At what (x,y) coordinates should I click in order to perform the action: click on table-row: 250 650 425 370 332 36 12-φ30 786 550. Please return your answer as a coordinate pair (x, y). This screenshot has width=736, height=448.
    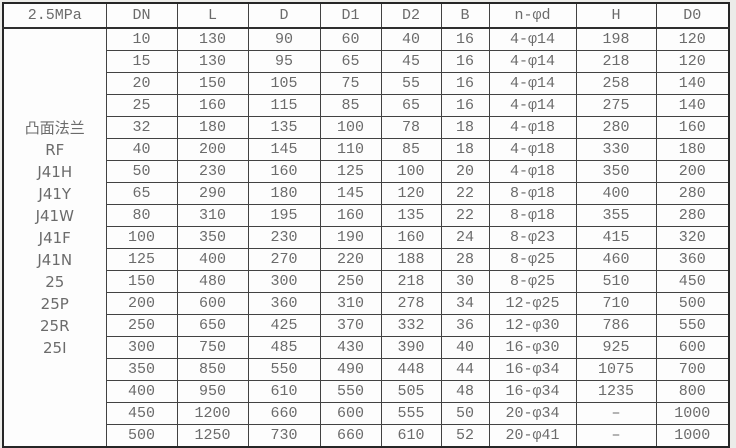
    Looking at the image, I should click on (366, 325).